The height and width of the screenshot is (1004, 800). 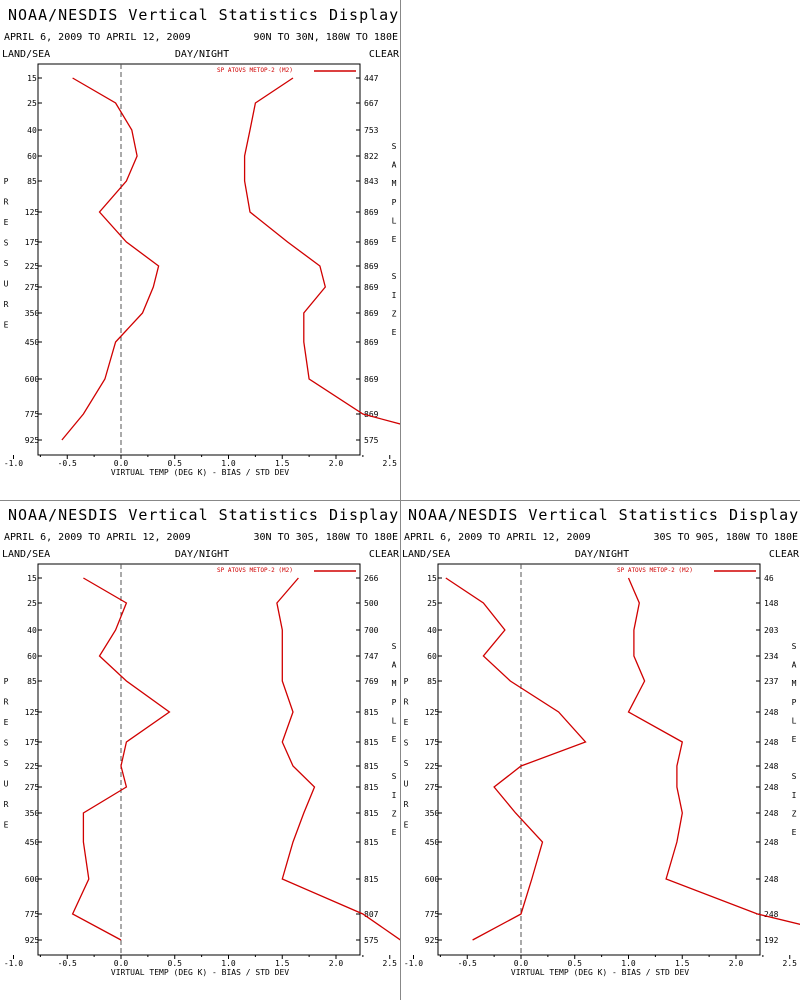 I want to click on pressure-tick: 125, so click(x=32, y=712).